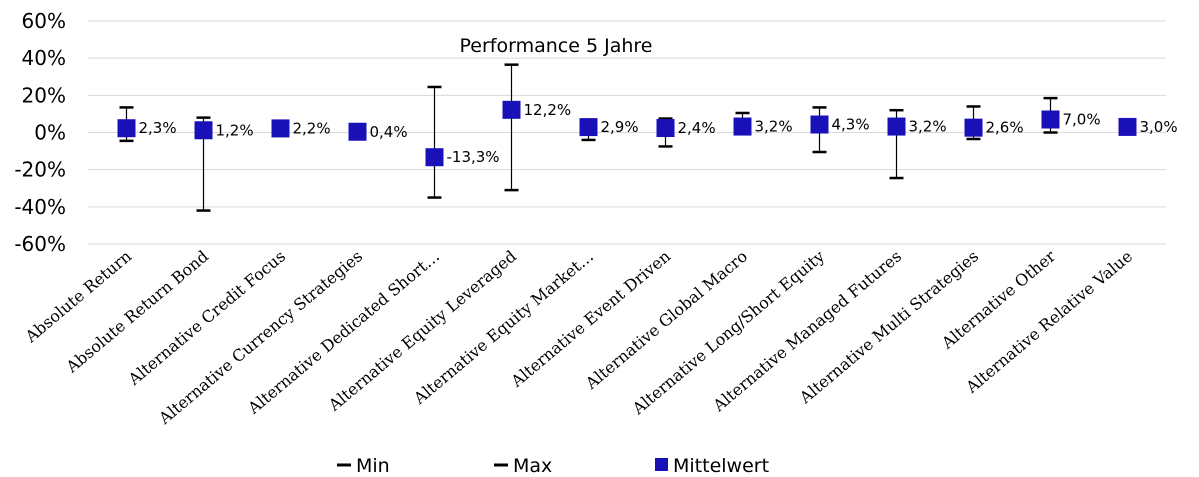  I want to click on x-tick-label: Absolute Return Bond, so click(137, 312).